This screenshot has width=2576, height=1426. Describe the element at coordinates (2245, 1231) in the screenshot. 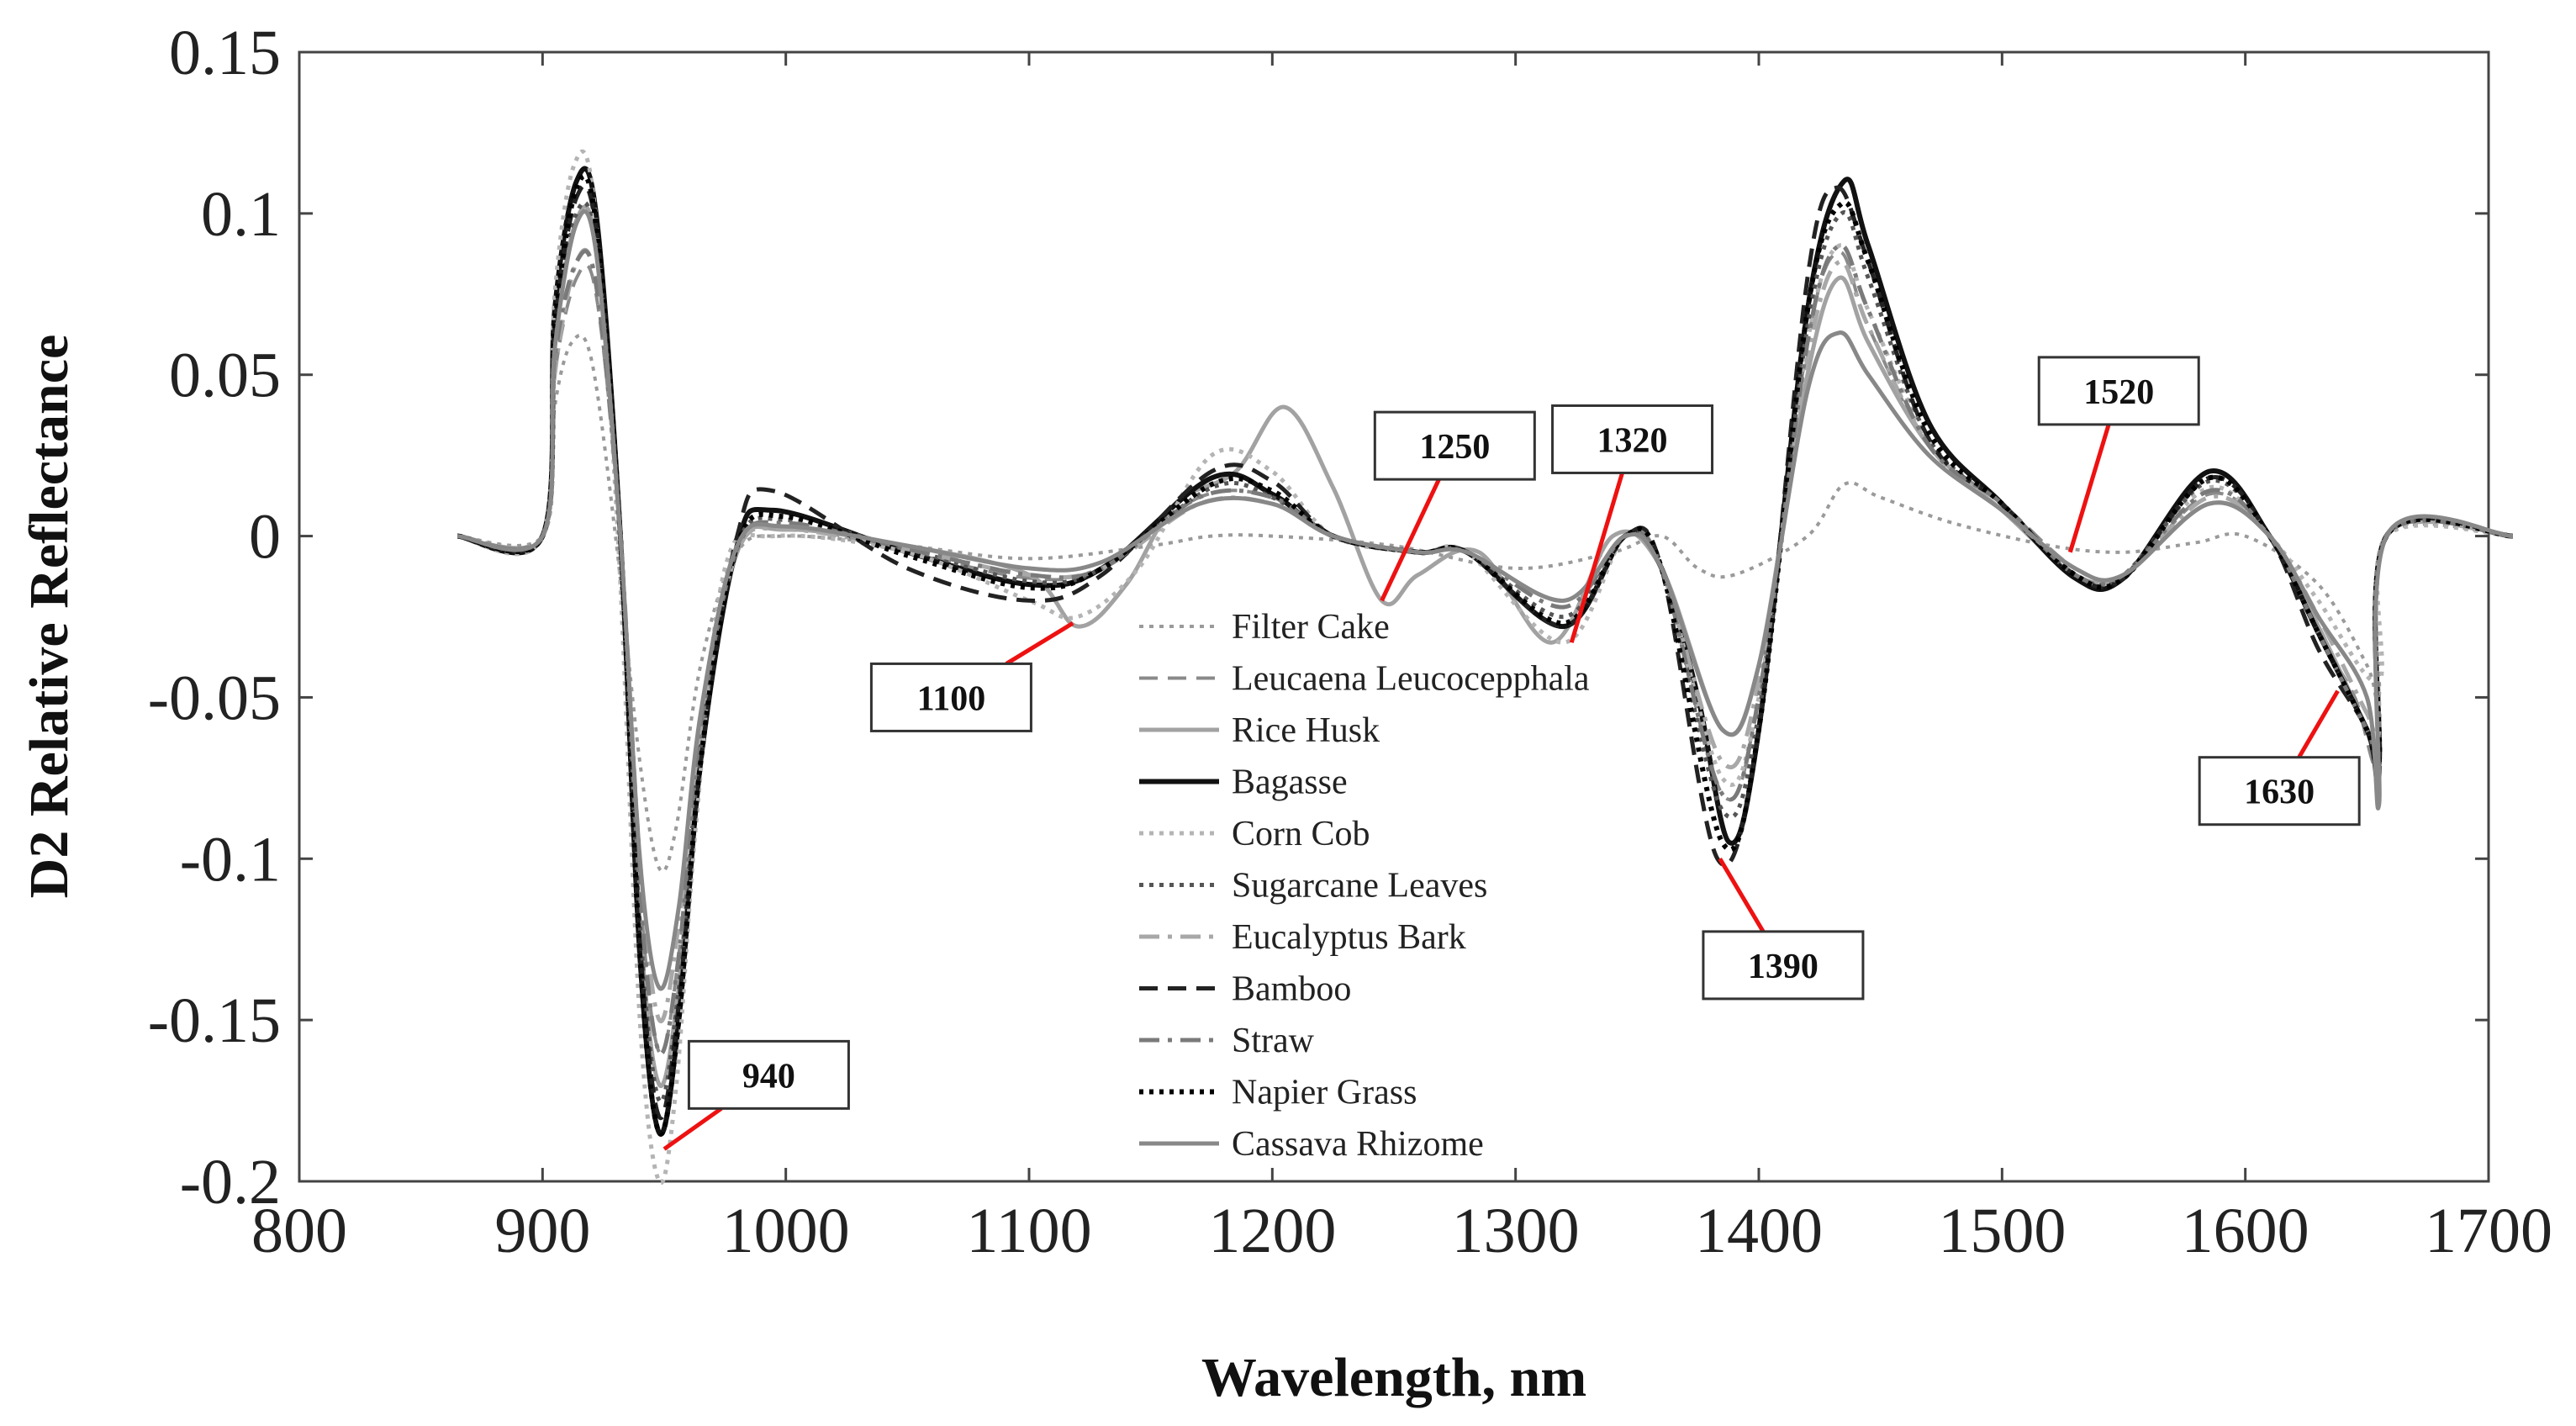

I see `x-tick-label: 1600` at that location.